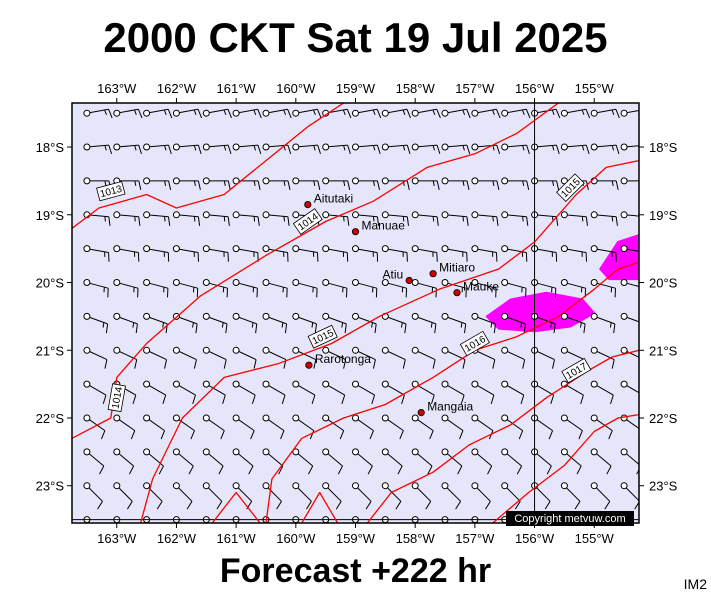 The height and width of the screenshot is (600, 711). Describe the element at coordinates (50, 350) in the screenshot. I see `lat-label-left: 21°S` at that location.